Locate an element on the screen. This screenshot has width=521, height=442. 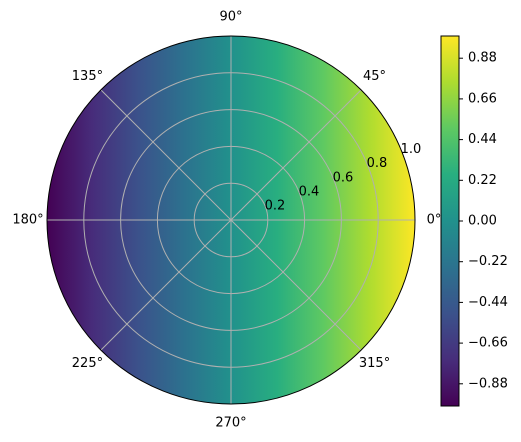
radial-tick-labels: 0.2 0.4 0.6 0.8 1.0 is located at coordinates (343, 177).